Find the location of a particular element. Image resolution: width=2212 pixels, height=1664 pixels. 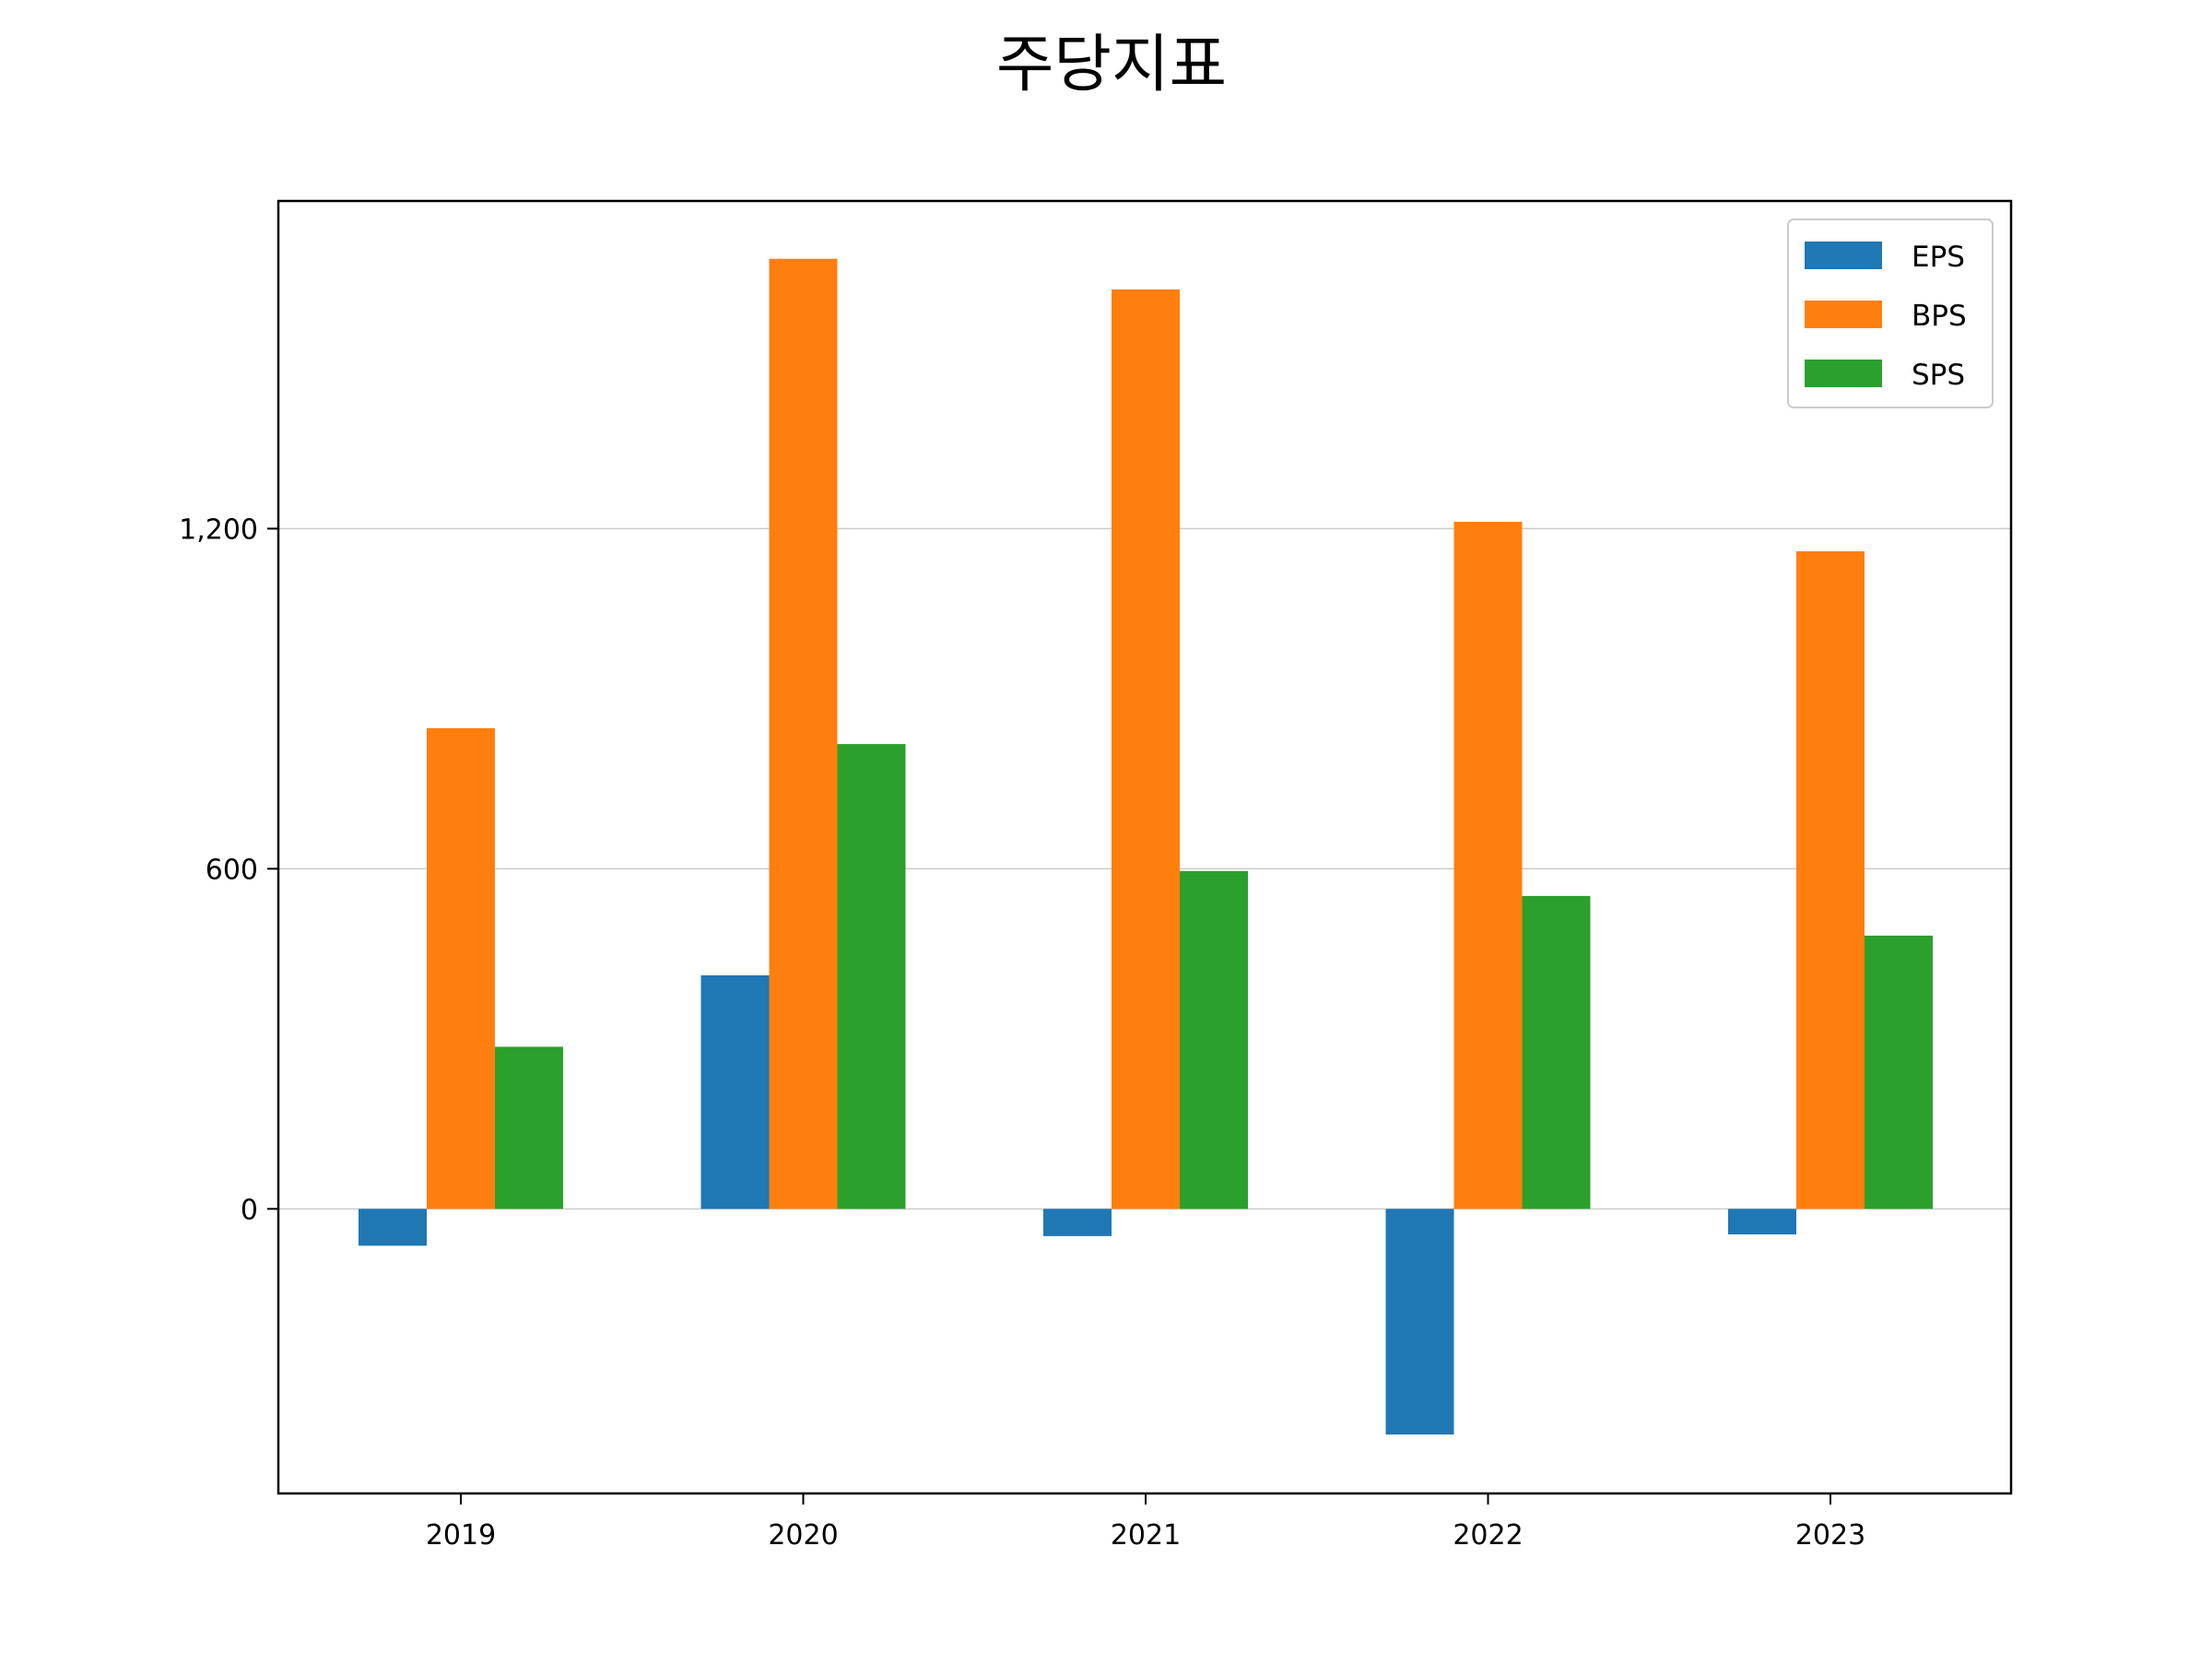

y-tick-label: 600 is located at coordinates (232, 870).